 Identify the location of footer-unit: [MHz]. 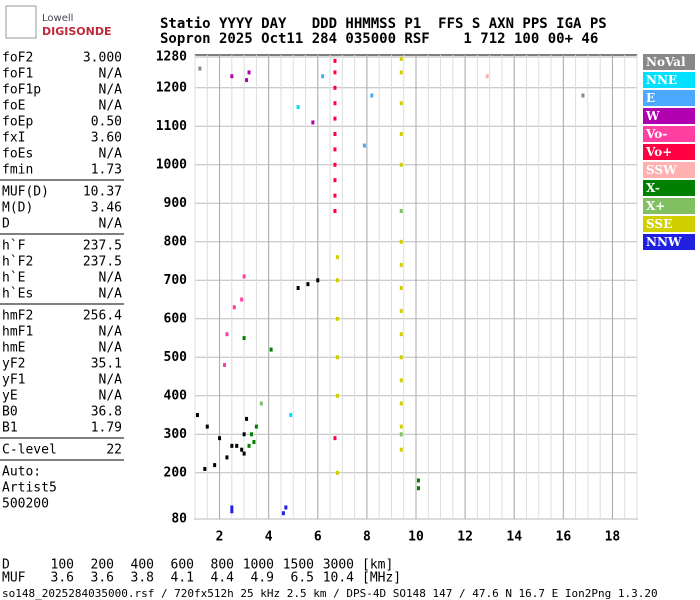
(381, 578).